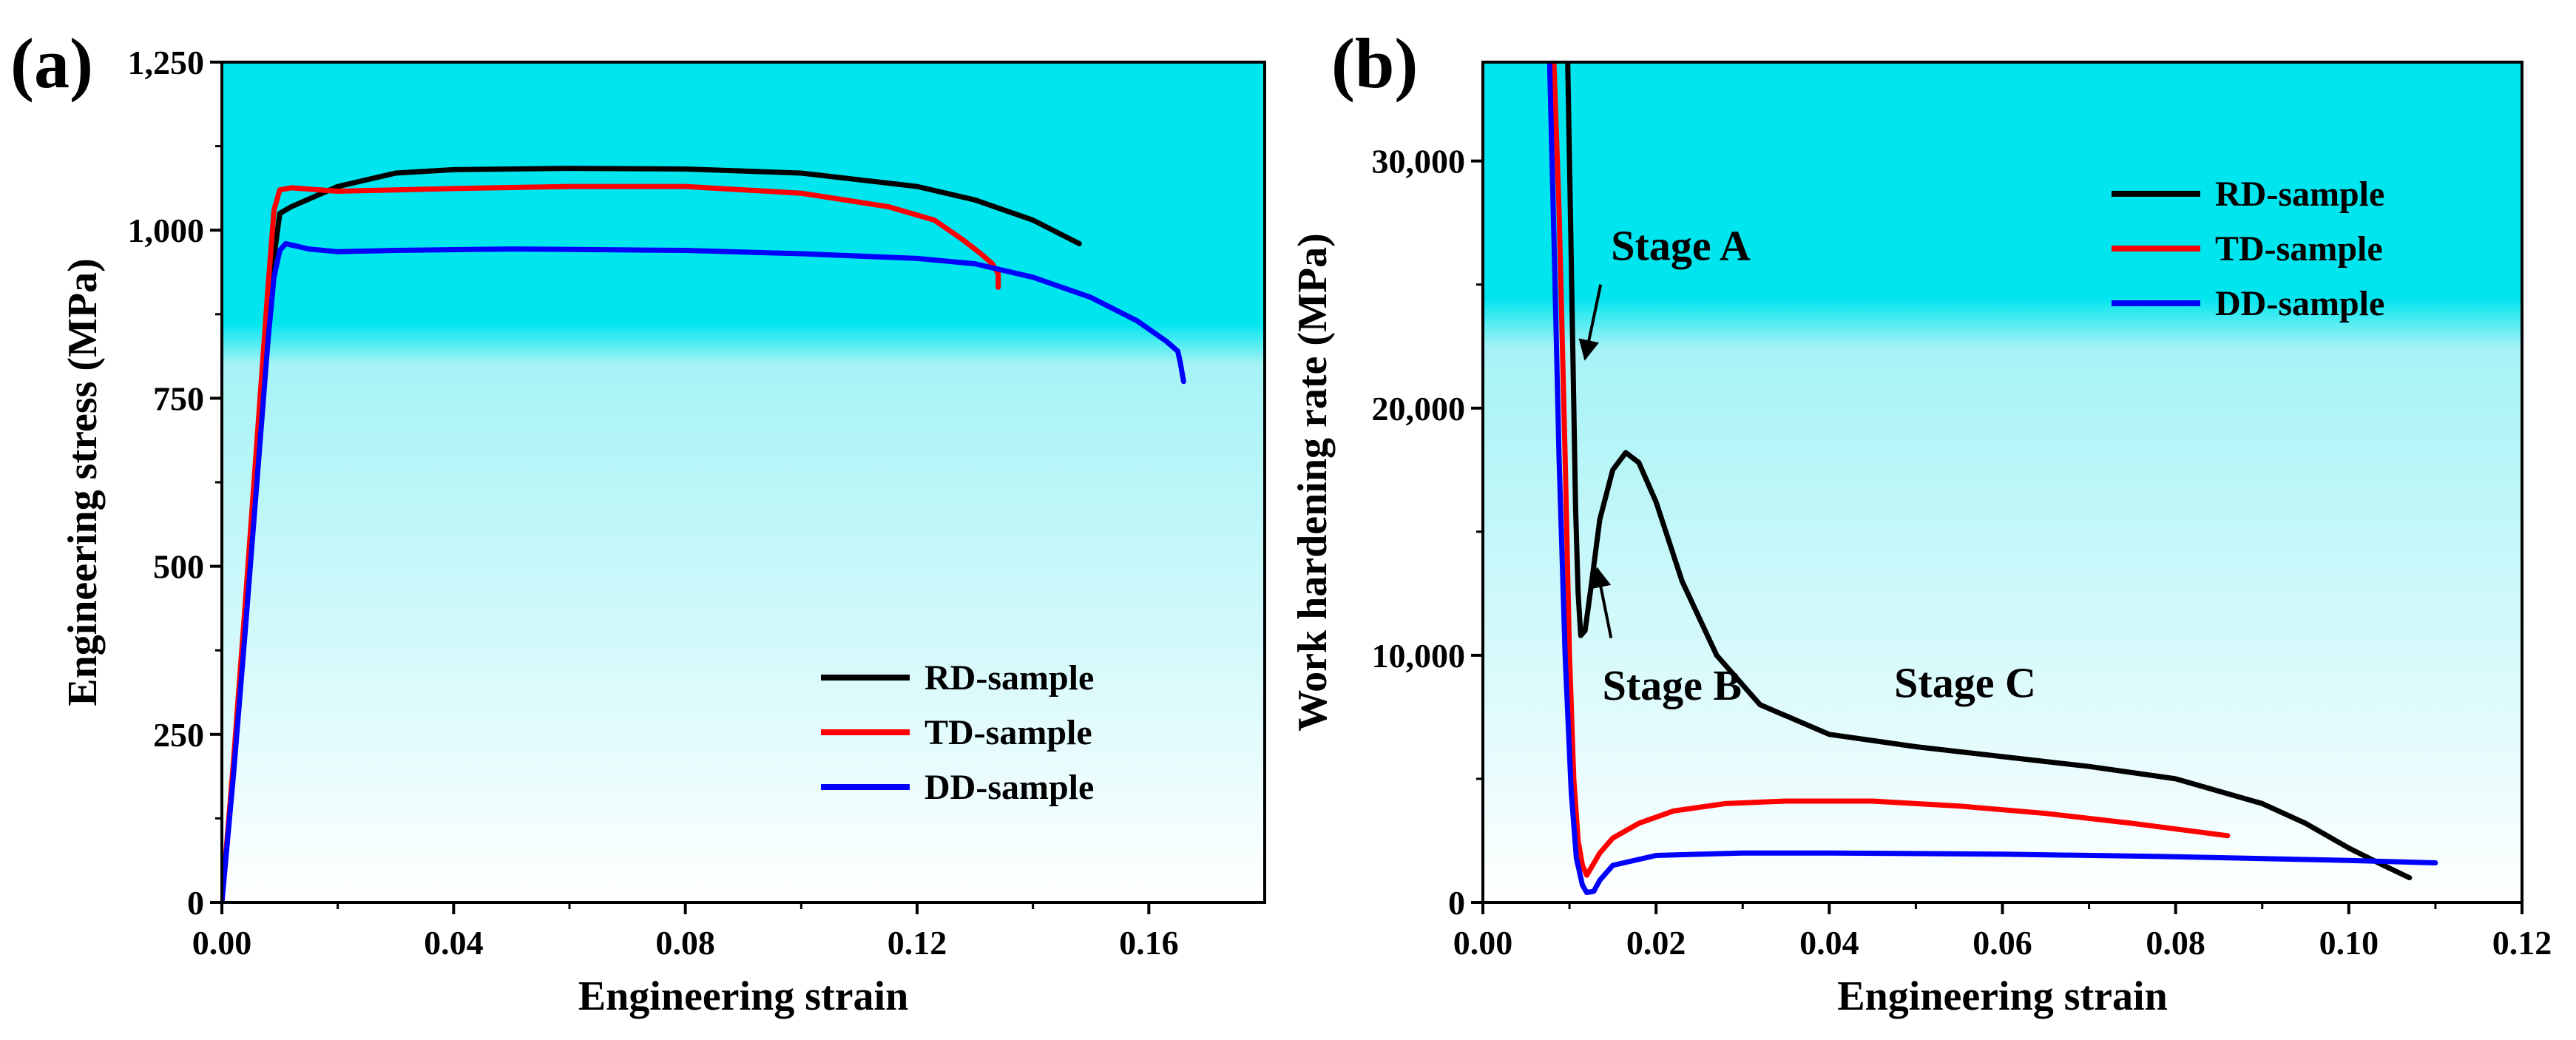 Image resolution: width=2576 pixels, height=1040 pixels. Describe the element at coordinates (178, 735) in the screenshot. I see `y-tick-label: 250` at that location.